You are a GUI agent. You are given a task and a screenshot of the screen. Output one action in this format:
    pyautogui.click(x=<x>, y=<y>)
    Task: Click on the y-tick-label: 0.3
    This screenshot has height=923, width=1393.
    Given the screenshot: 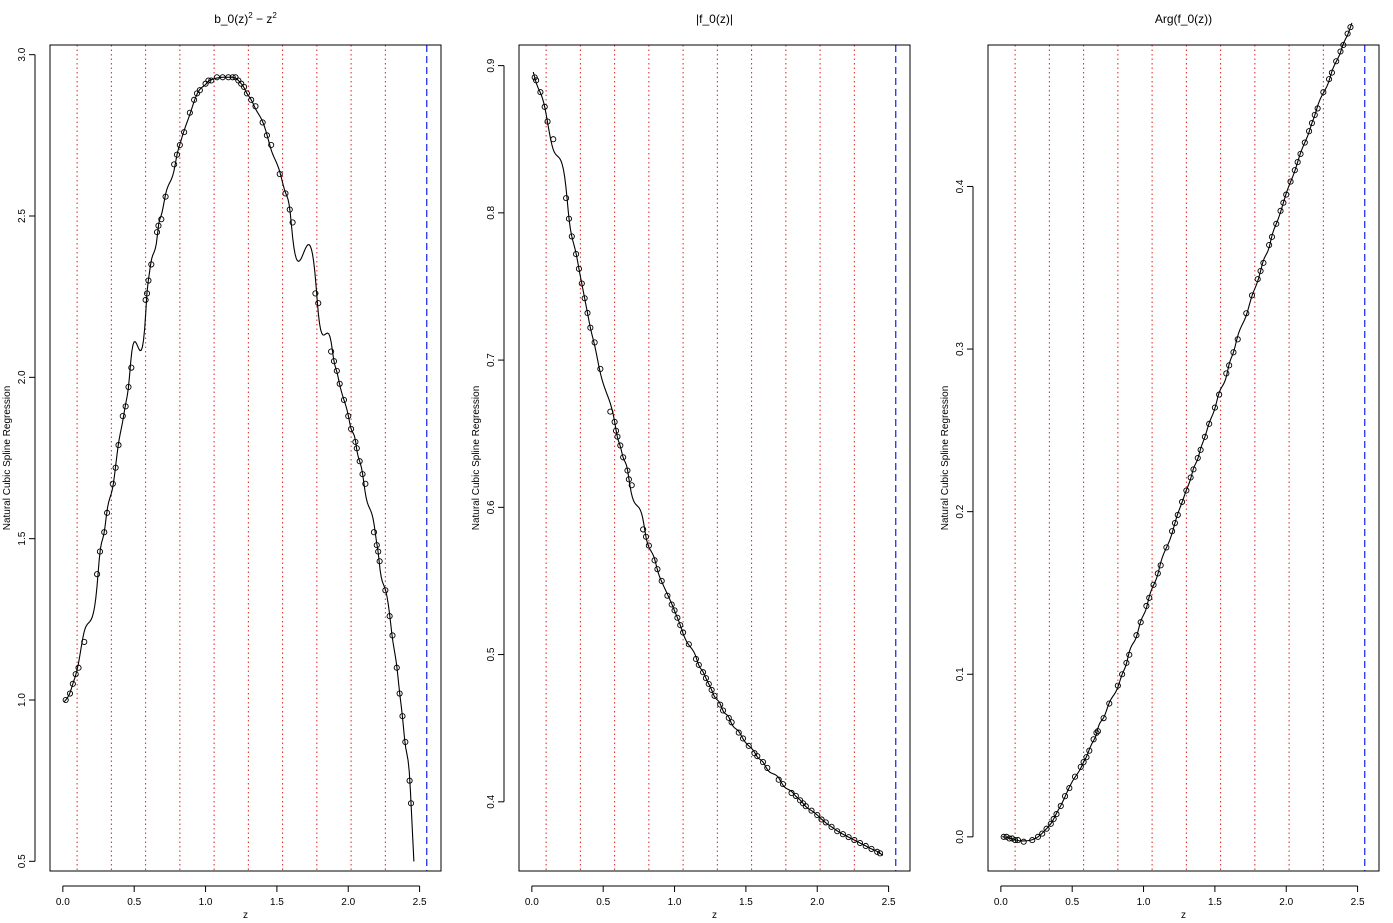 What is the action you would take?
    pyautogui.click(x=960, y=349)
    